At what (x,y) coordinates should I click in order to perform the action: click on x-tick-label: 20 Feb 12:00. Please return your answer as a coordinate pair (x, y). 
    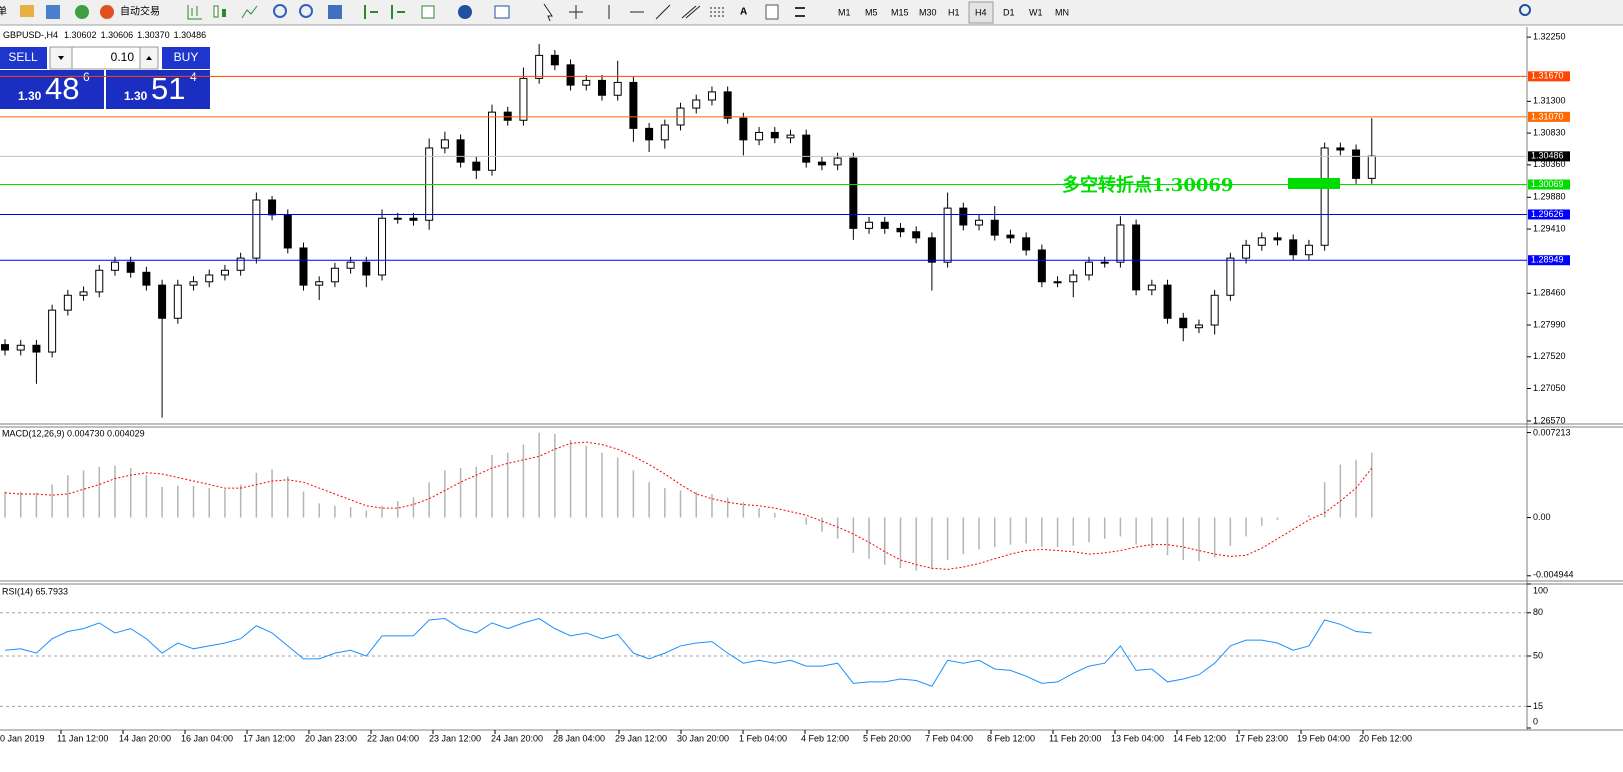
    Looking at the image, I should click on (1385, 738).